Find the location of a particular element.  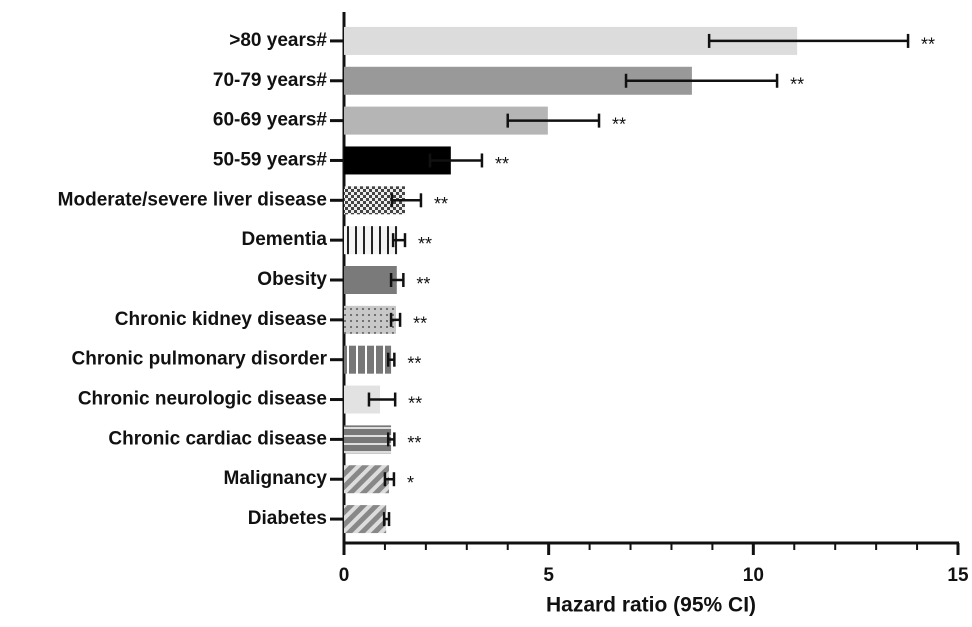

y-tick-label: Chronic kidney disease is located at coordinates (221, 319).